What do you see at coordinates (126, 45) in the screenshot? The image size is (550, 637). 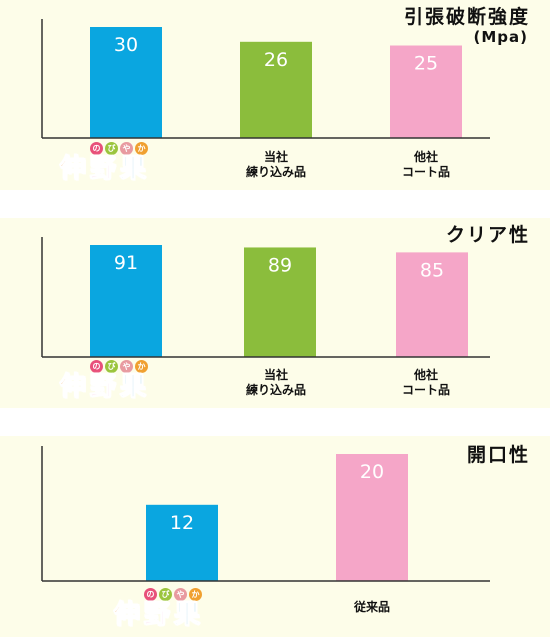 I see `bar-value-label: 30` at bounding box center [126, 45].